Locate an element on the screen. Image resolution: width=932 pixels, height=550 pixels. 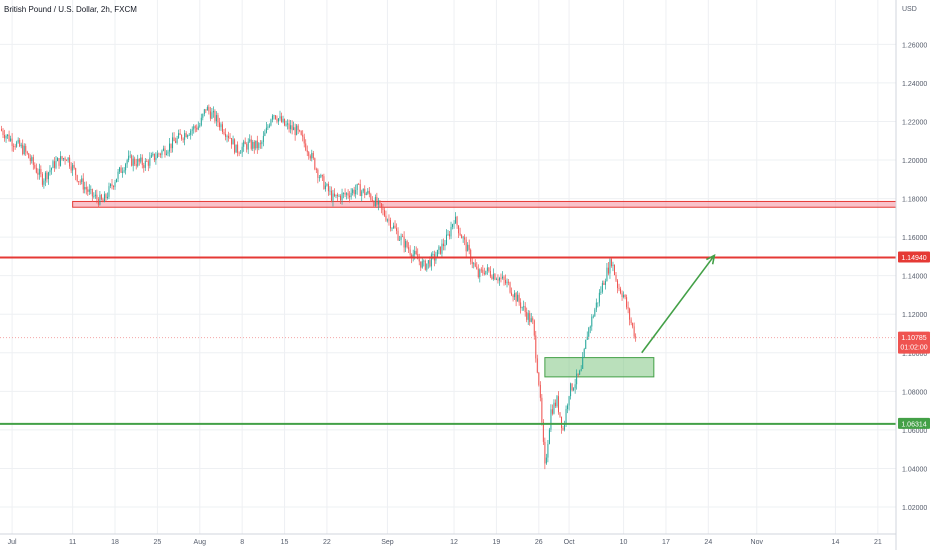
projection-arrow is located at coordinates (678, 304).